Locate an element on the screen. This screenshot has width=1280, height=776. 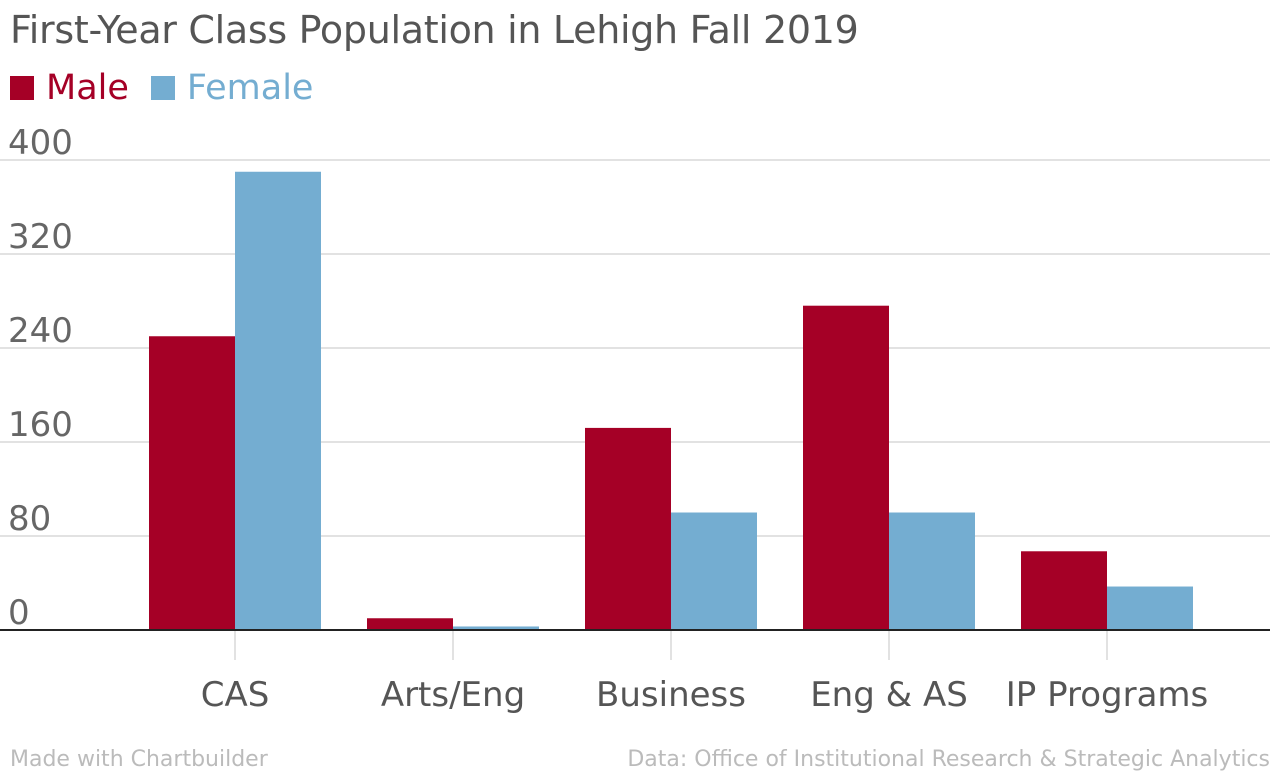
y-tick-label: 320 is located at coordinates (40, 237).